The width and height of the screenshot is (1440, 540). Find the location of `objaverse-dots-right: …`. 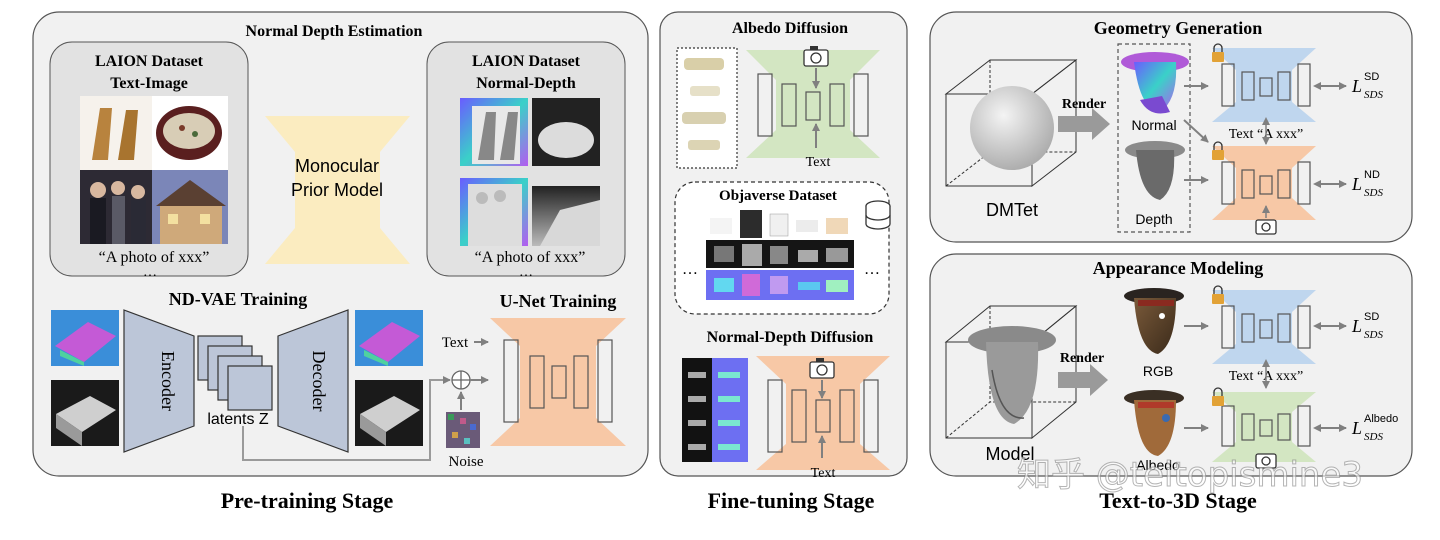

objaverse-dots-right: … is located at coordinates (872, 269).